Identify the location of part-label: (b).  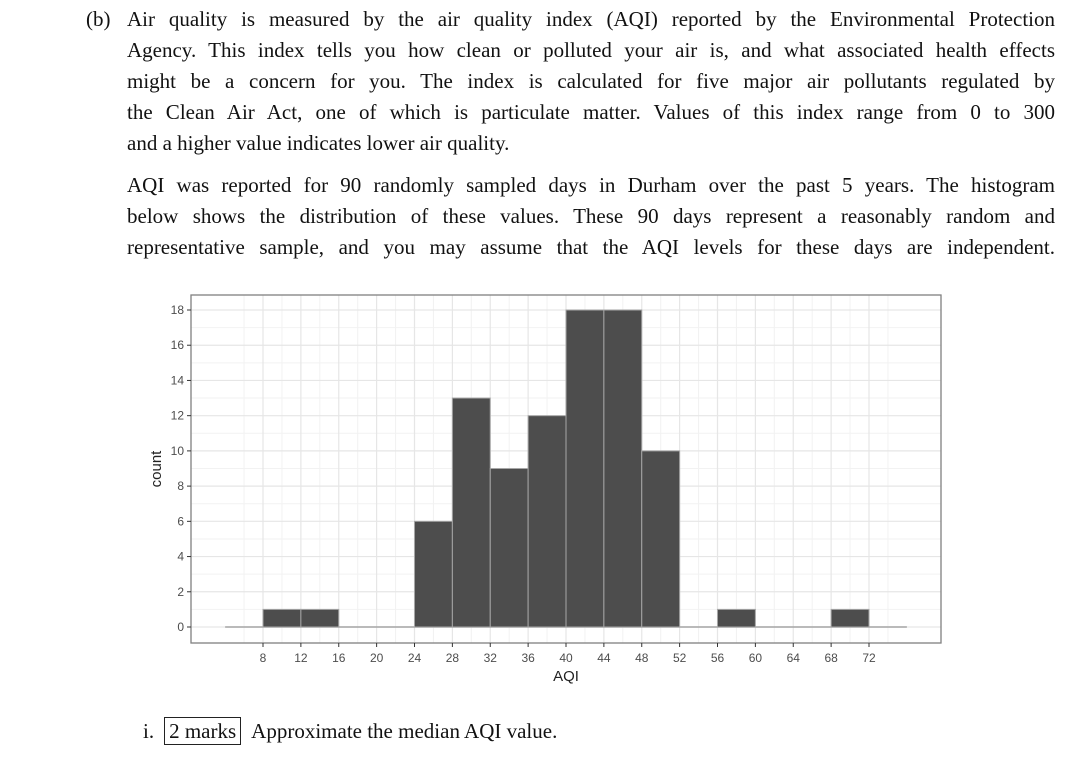
(98, 19).